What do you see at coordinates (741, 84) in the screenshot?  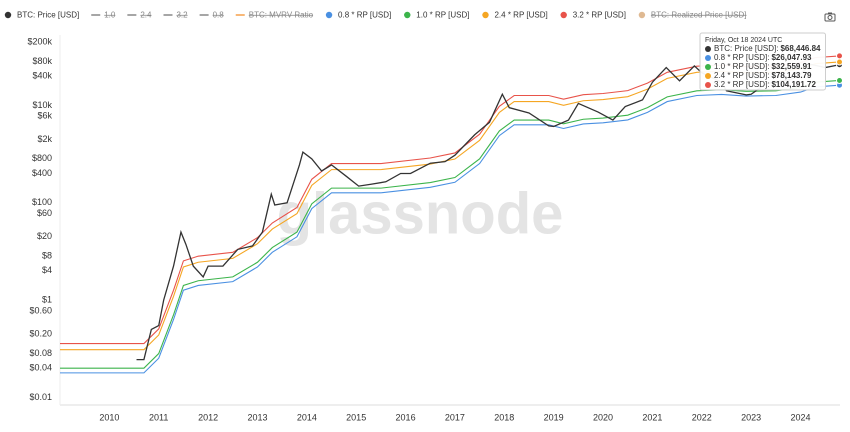 I see `tooltip-label: 3.2 * RP [USD]:` at bounding box center [741, 84].